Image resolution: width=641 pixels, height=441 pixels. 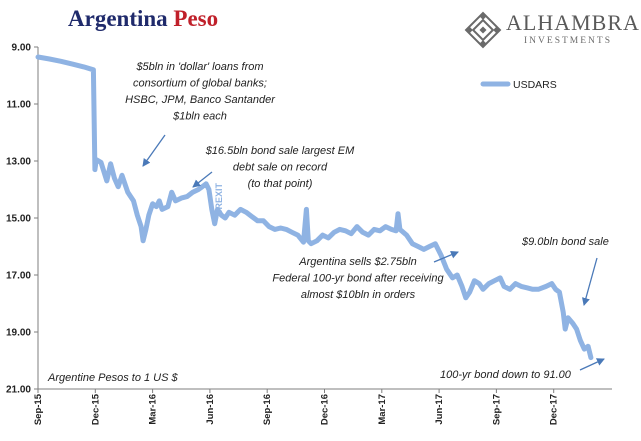 I want to click on annotation-bond-sale-16-5-line: debt sale on record, so click(x=280, y=168).